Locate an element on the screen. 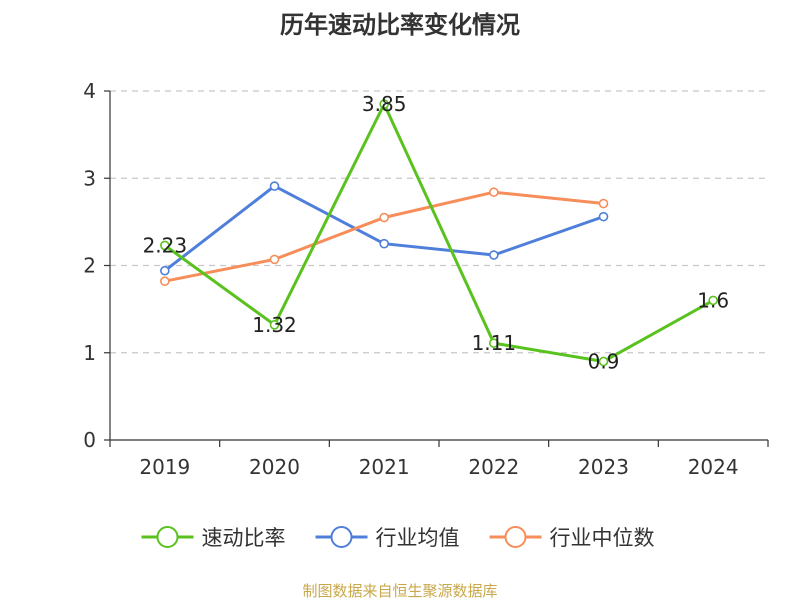 Image resolution: width=800 pixels, height=600 pixels. data-label: 1.6 is located at coordinates (713, 300).